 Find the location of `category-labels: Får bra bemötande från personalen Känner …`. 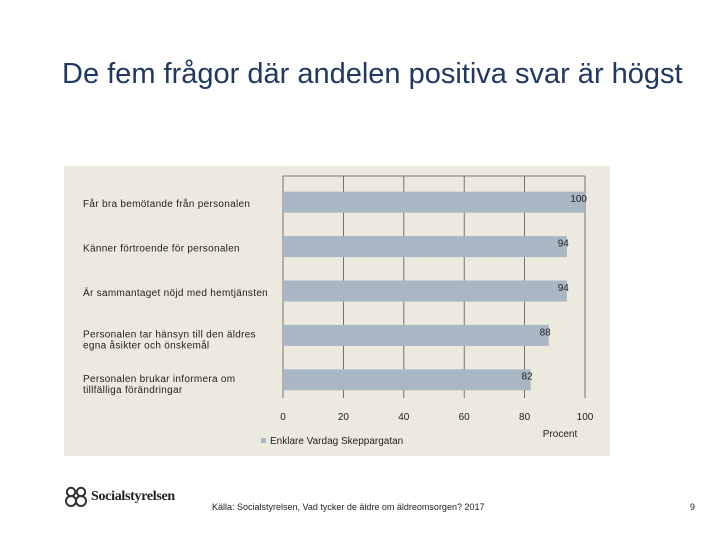

category-labels: Får bra bemötande från personalen Känner … is located at coordinates (175, 297).